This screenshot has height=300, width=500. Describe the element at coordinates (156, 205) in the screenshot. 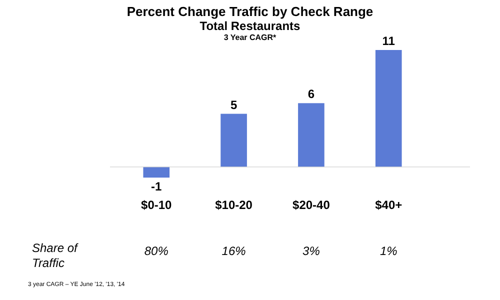

I see `x-tick-label: $0-10` at that location.